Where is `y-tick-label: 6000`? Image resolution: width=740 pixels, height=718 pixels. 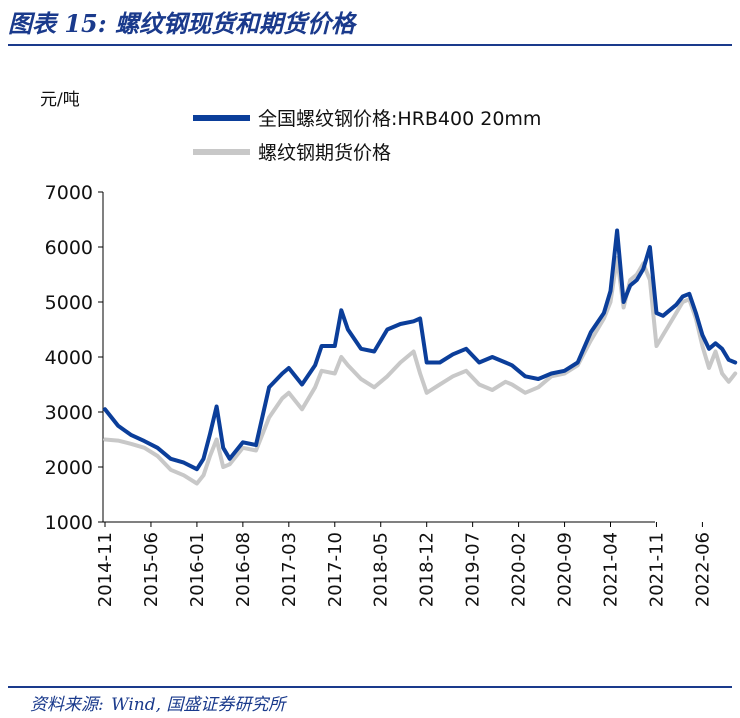 y-tick-label: 6000 is located at coordinates (69, 248).